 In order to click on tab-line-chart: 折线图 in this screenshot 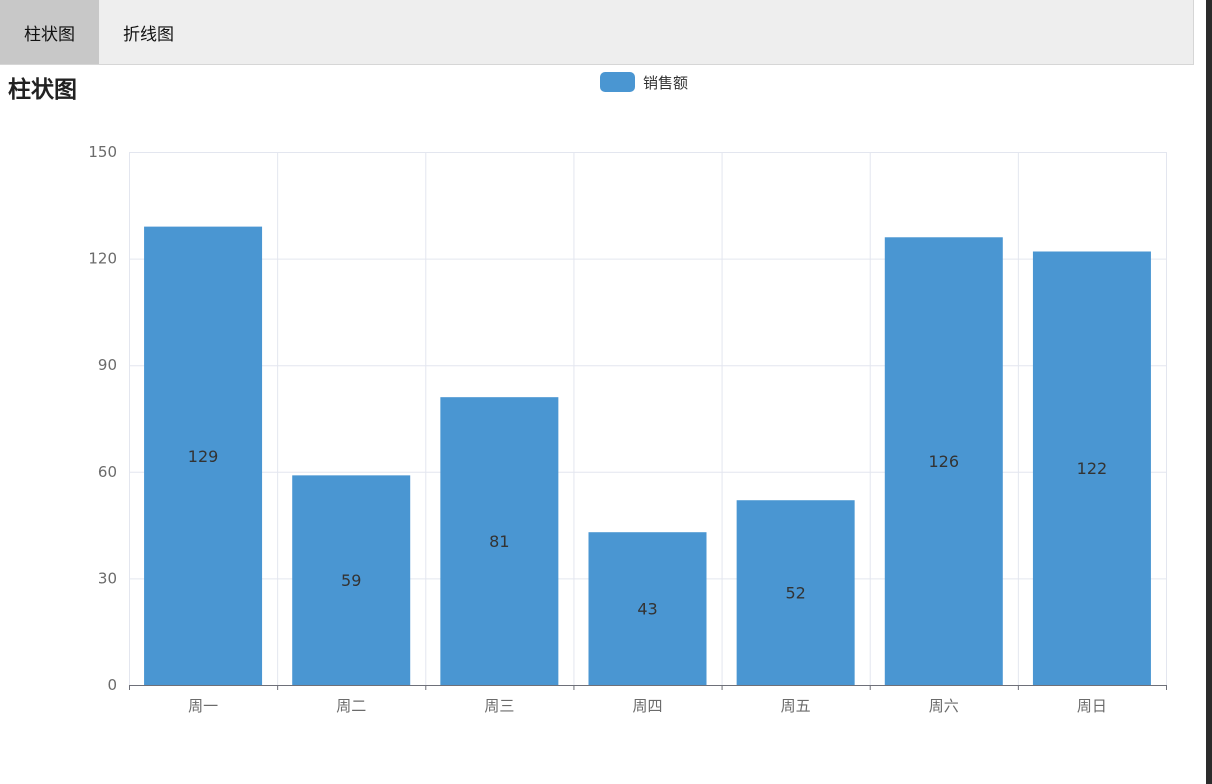, I will do `click(148, 34)`.